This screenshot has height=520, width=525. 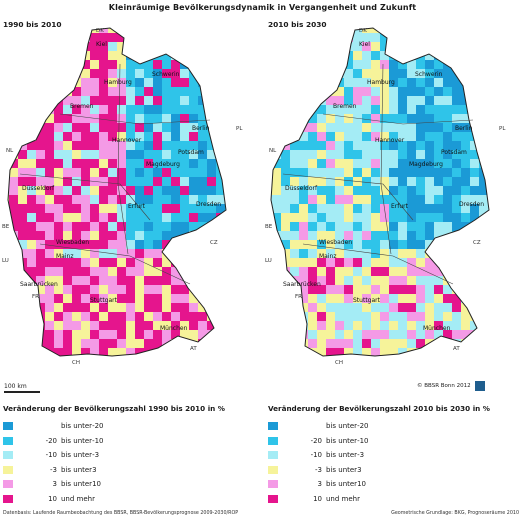 What do you see at coordinates (39, 284) in the screenshot?
I see `city-label: Saarbrücken` at bounding box center [39, 284].